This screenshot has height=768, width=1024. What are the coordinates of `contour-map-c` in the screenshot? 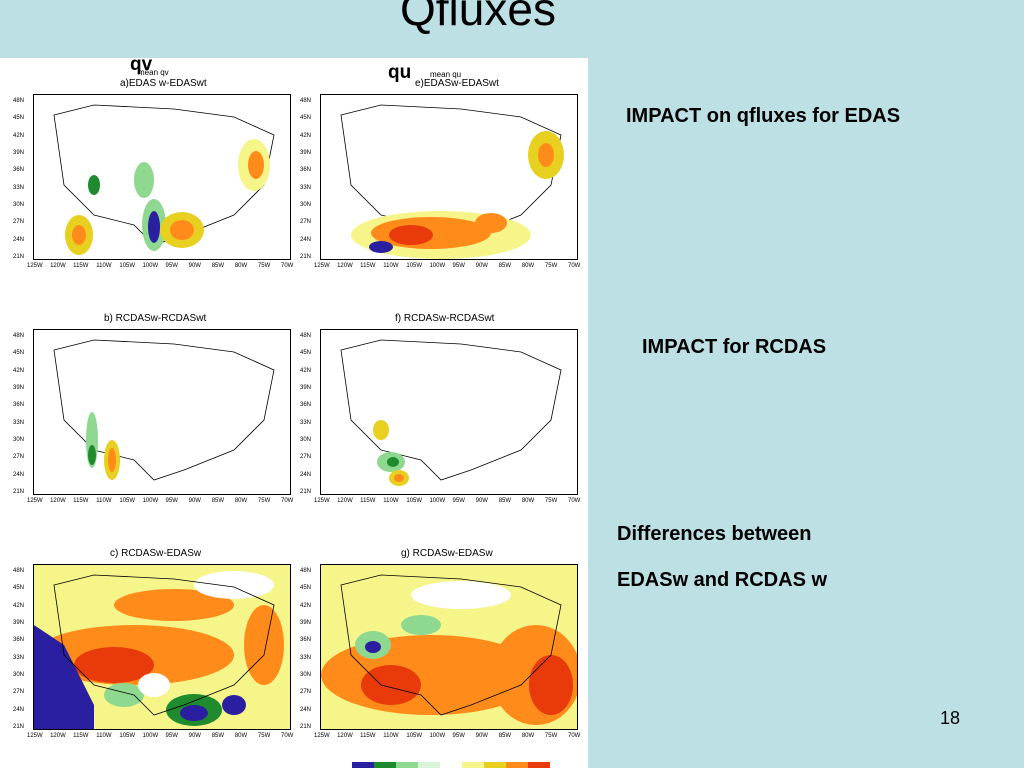 It's located at (162, 647).